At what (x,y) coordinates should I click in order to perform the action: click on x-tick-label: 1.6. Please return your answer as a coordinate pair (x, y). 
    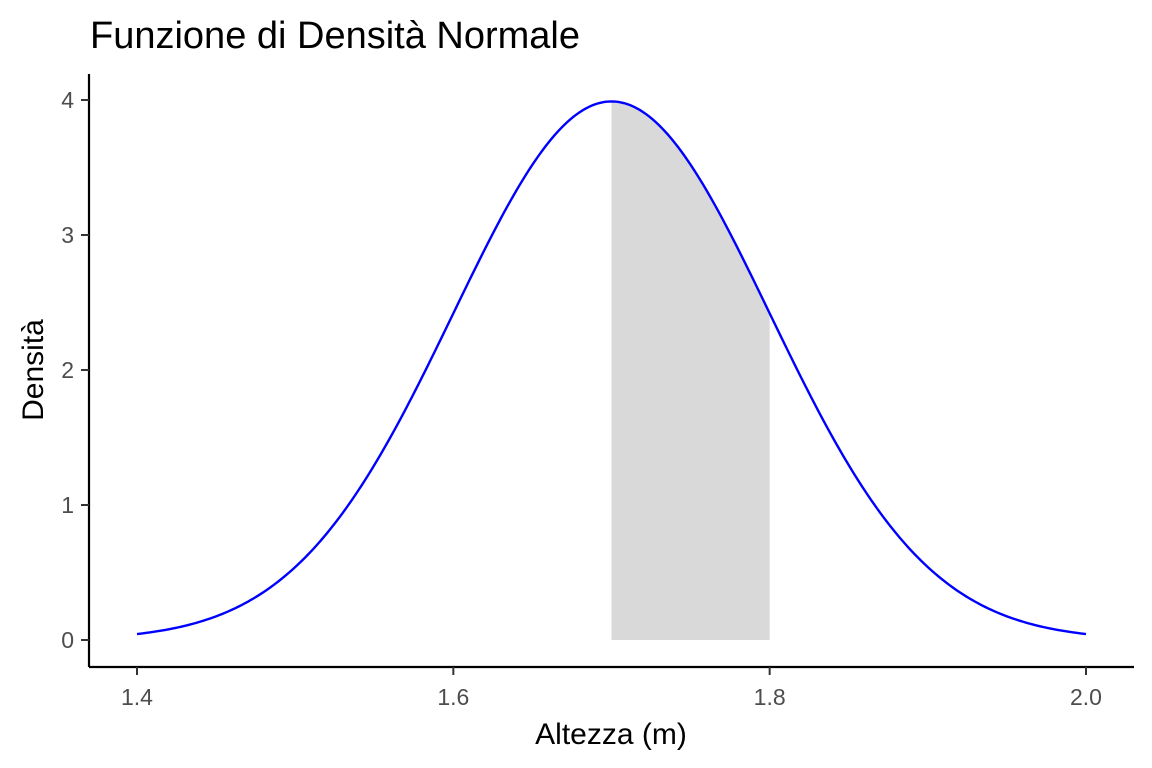
    Looking at the image, I should click on (453, 697).